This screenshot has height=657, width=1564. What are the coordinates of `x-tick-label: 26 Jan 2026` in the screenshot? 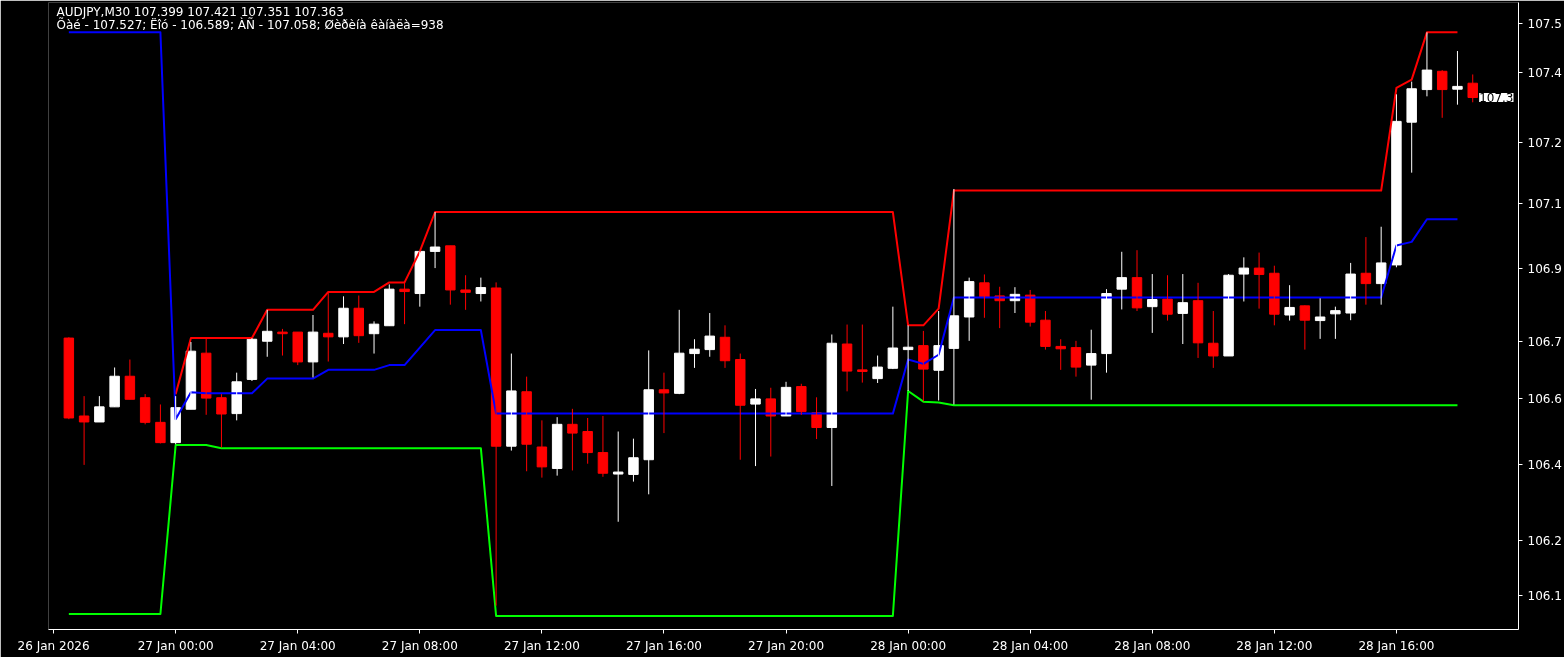 It's located at (53, 645).